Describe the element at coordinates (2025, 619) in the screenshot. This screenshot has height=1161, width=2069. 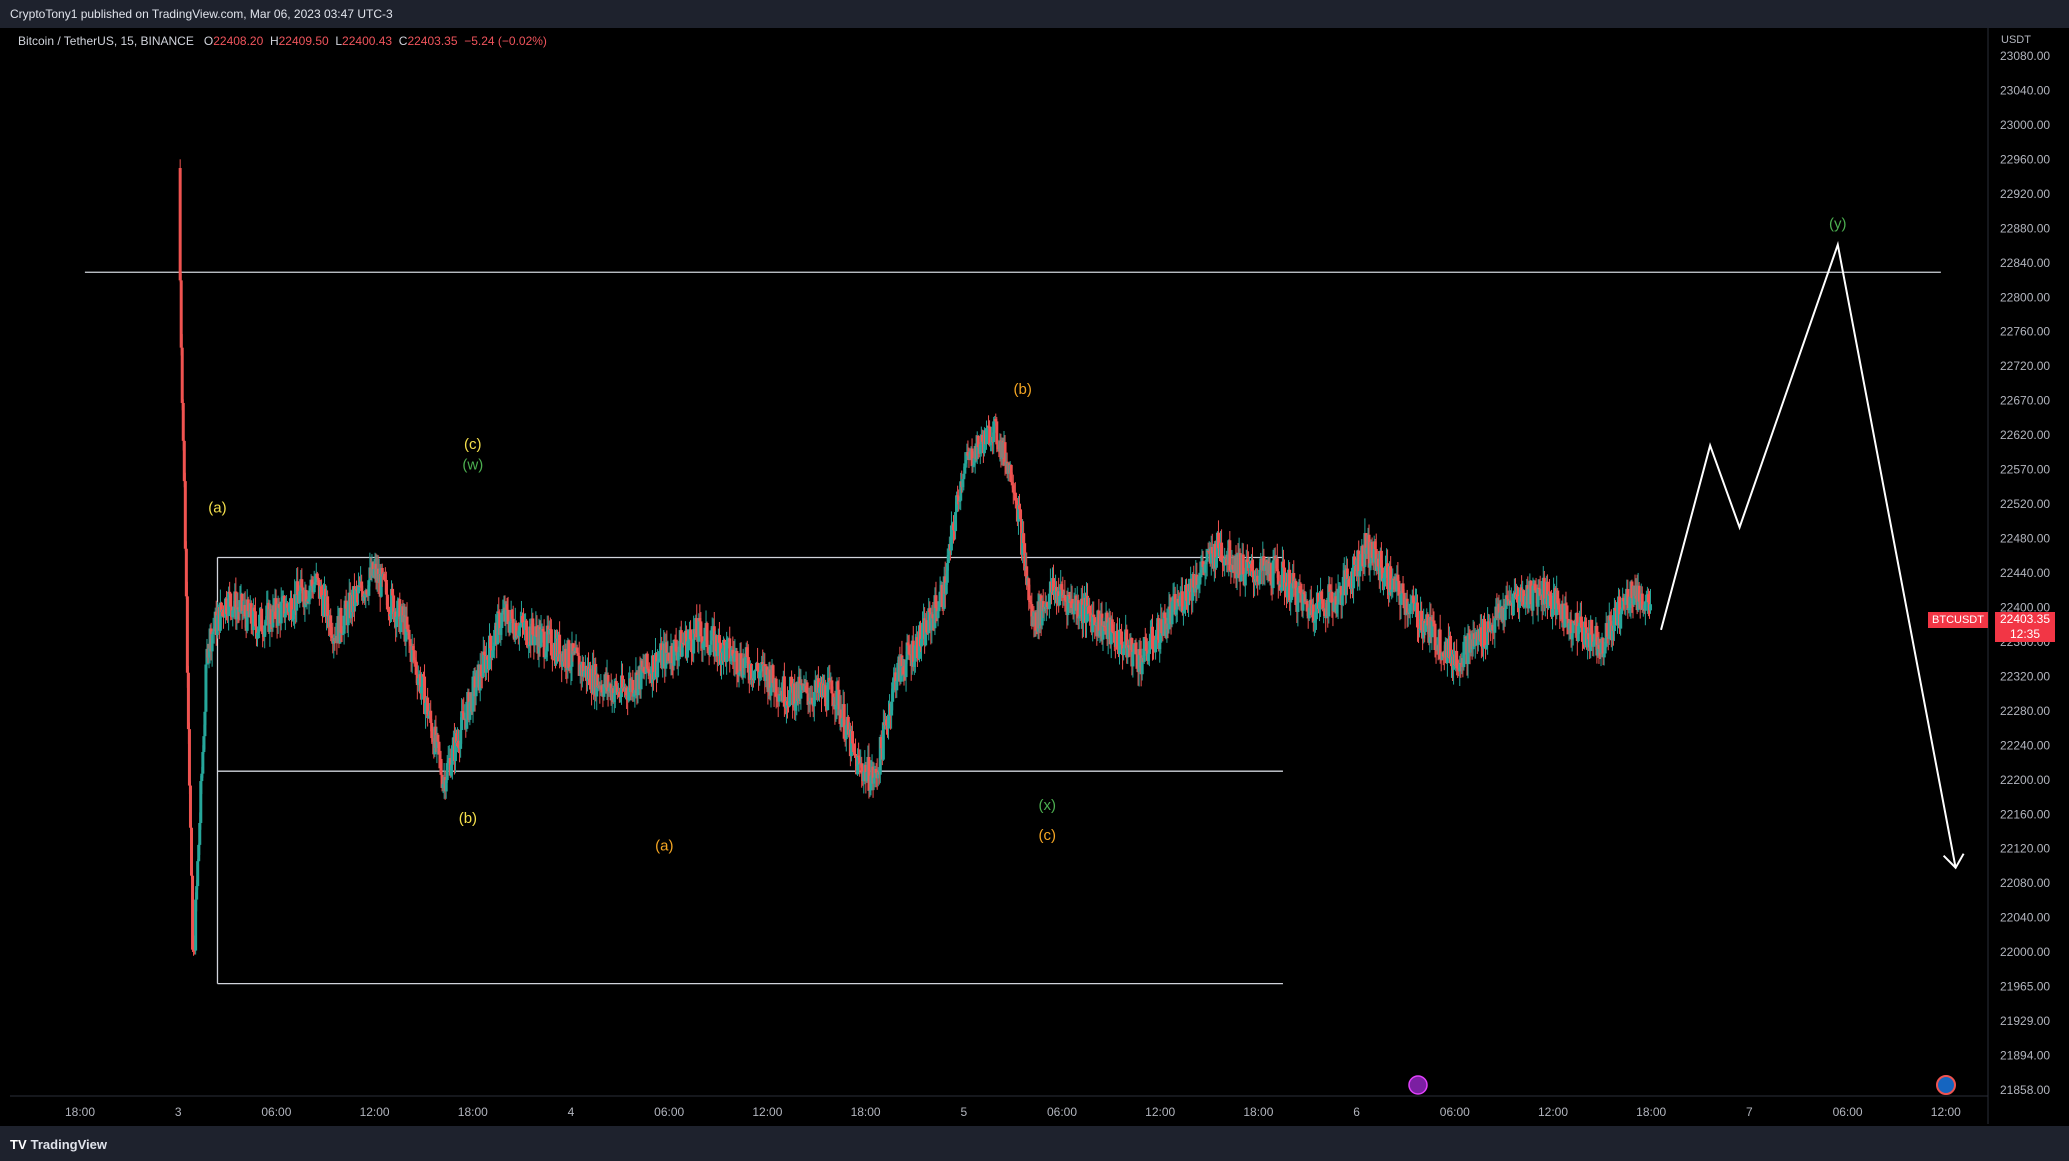
I see `last-price: 22403.35` at that location.